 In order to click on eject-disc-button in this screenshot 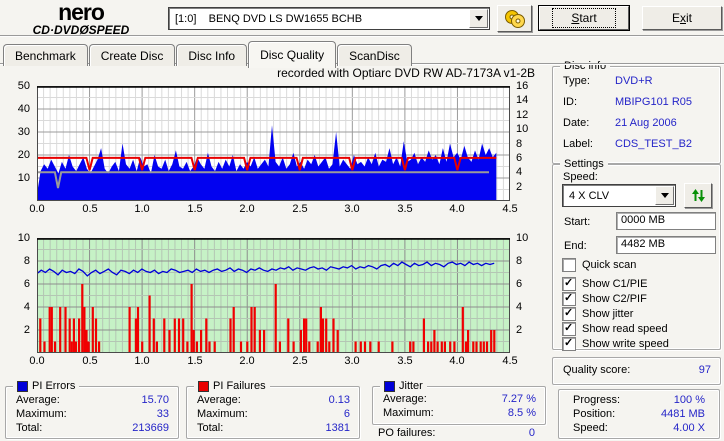, I will do `click(514, 18)`.